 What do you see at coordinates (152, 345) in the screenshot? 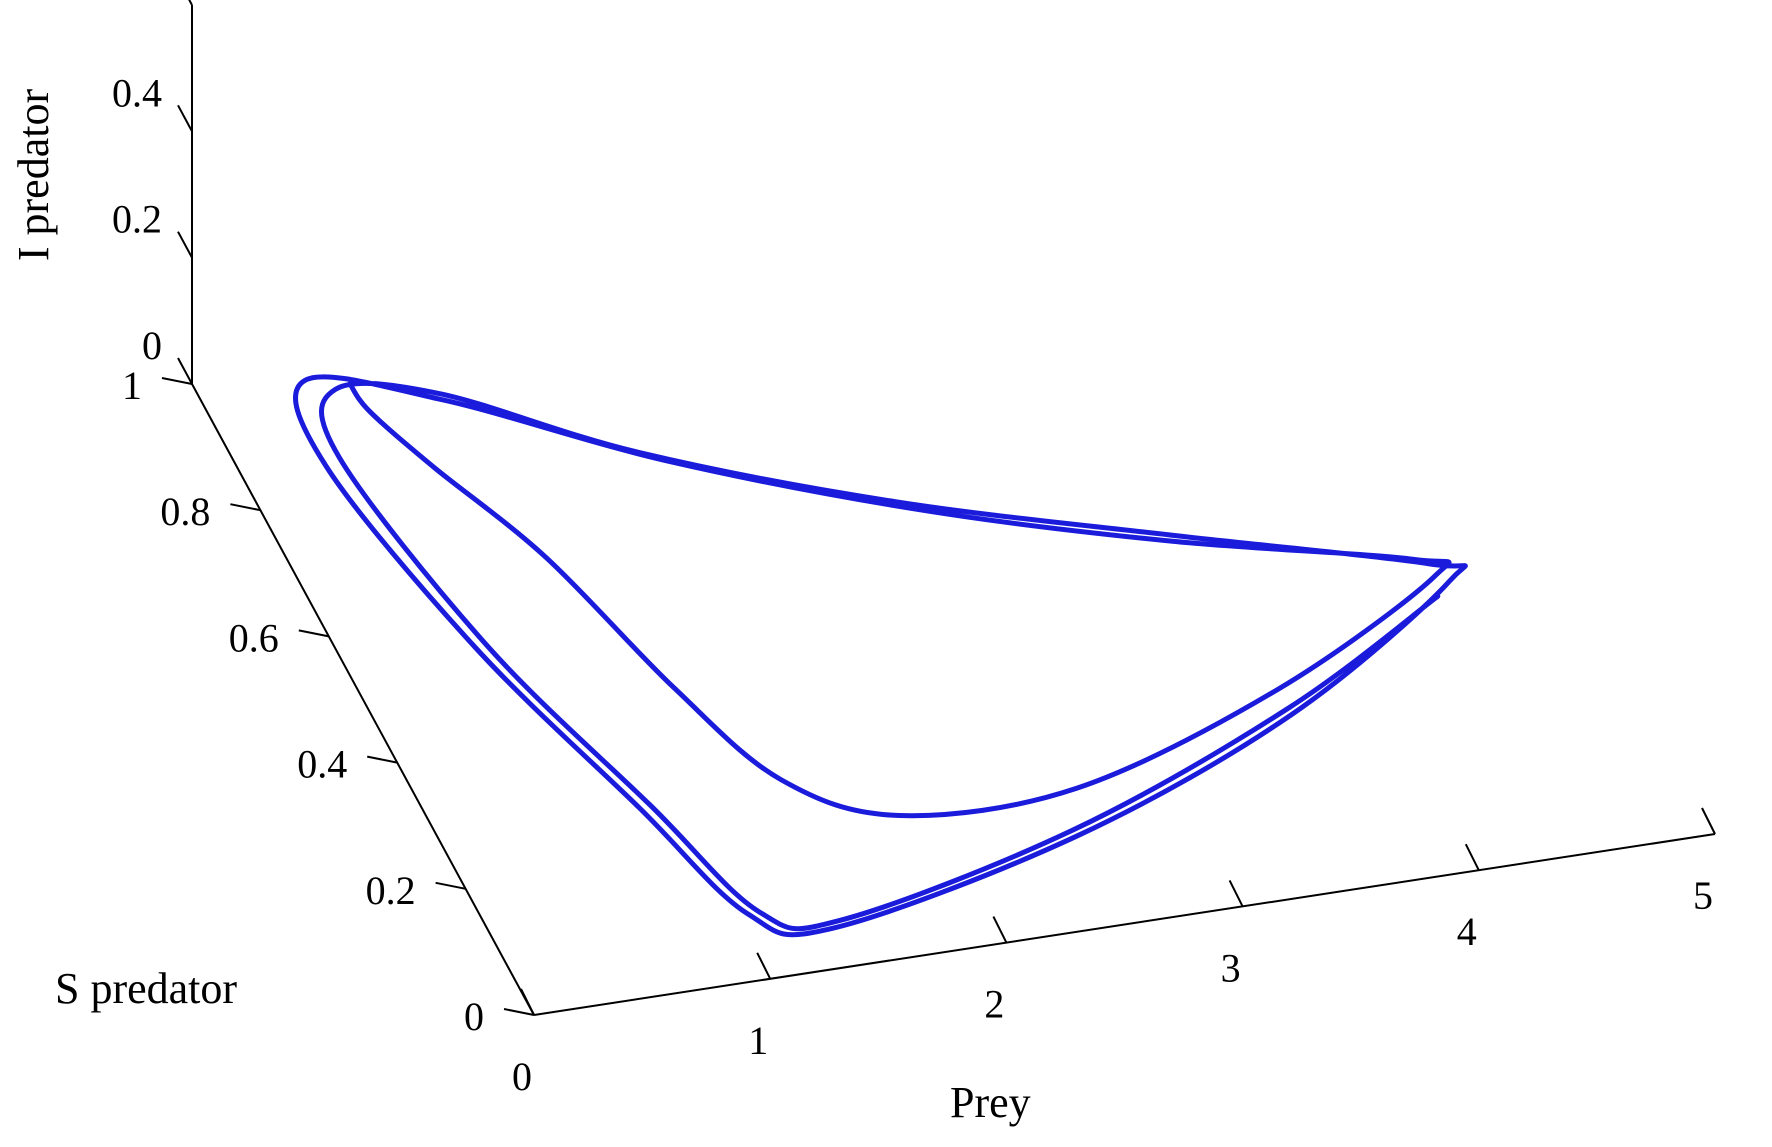
I see `z-tick-label: 0` at bounding box center [152, 345].